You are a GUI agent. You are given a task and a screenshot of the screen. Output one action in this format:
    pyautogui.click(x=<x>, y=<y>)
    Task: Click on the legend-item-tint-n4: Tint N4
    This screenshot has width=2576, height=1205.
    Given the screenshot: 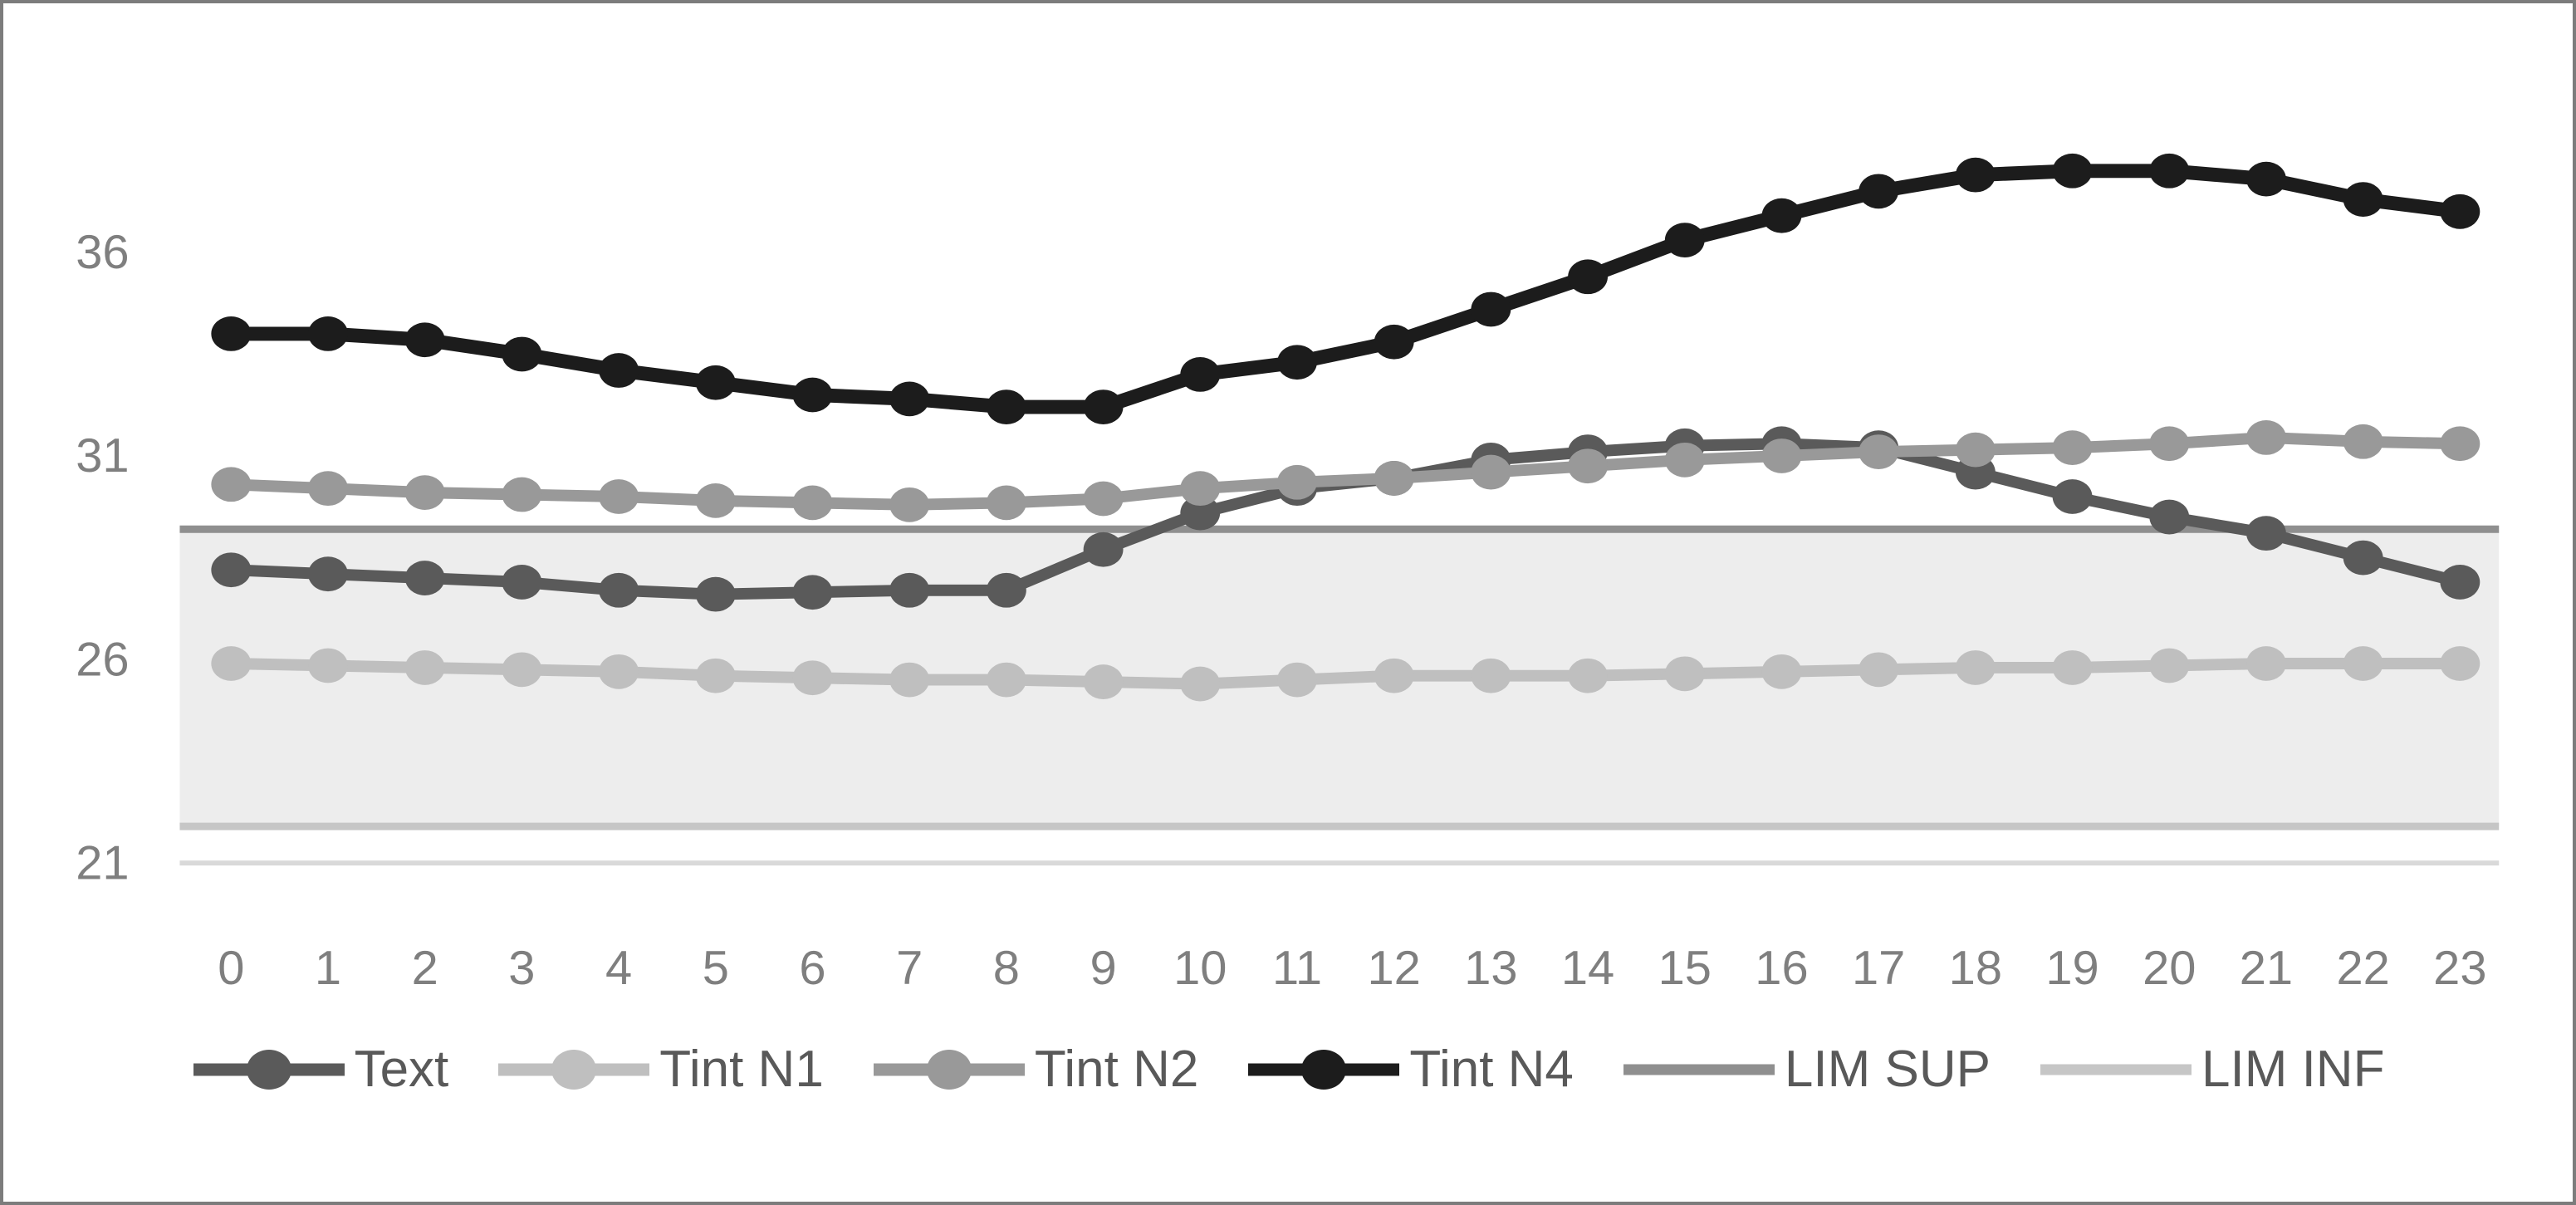 What is the action you would take?
    pyautogui.click(x=1410, y=1069)
    